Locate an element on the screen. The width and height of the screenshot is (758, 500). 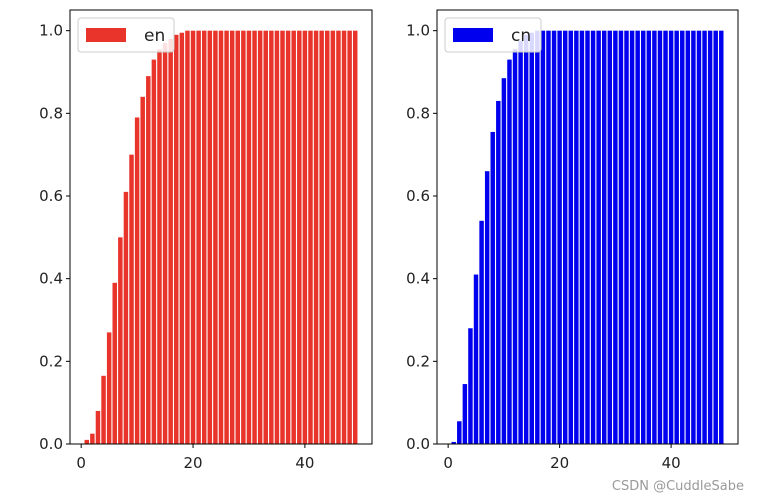
legend-label: en is located at coordinates (154, 36).